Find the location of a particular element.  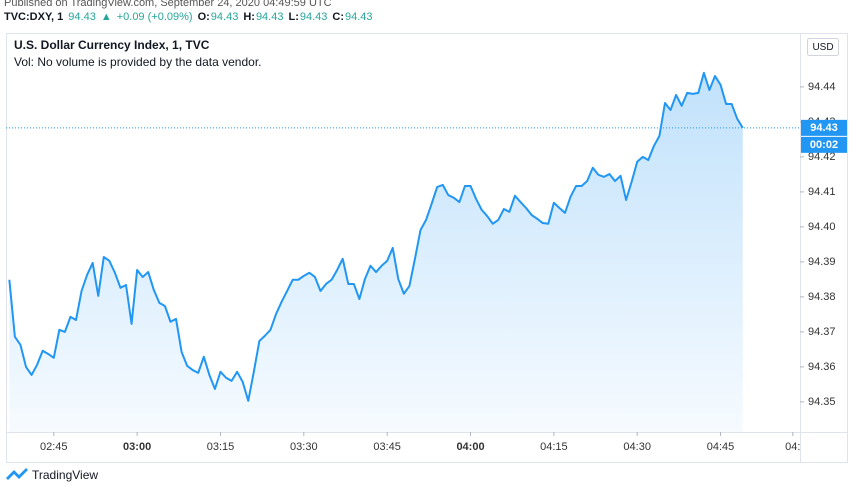

footer-logo is located at coordinates (17, 474).